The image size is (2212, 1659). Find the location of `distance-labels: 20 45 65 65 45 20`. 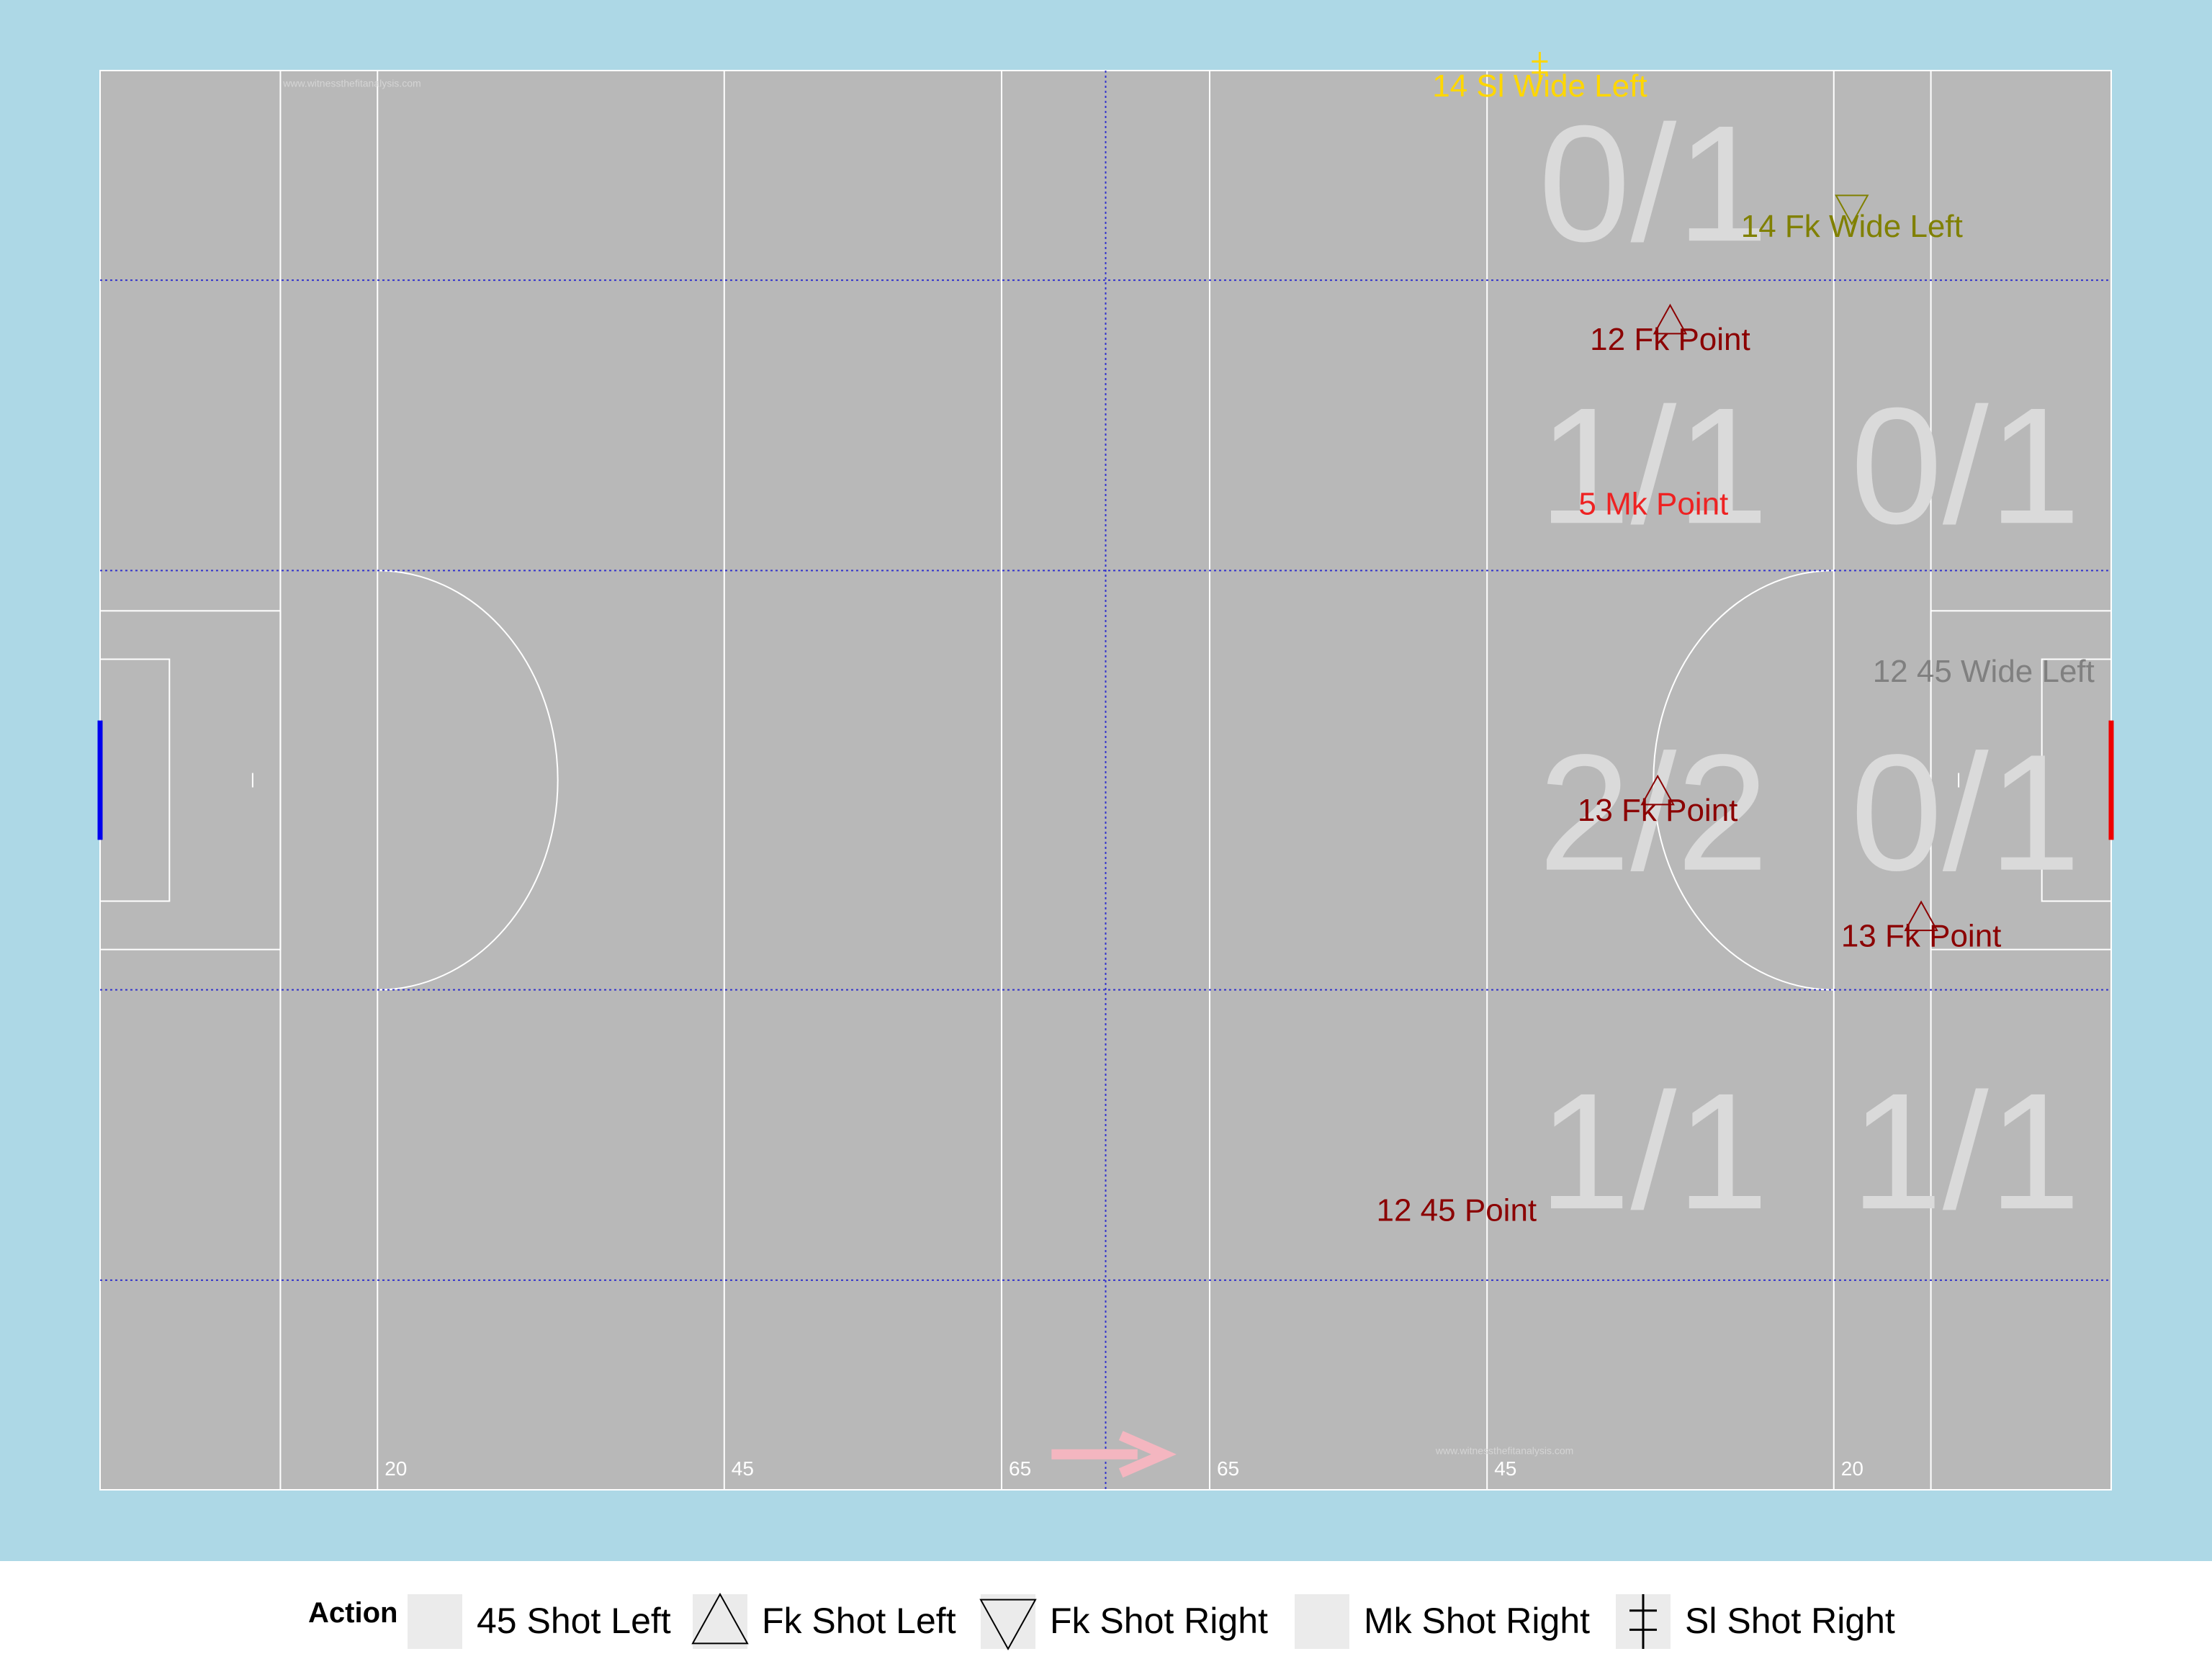

distance-labels: 20 45 65 65 45 20 is located at coordinates (1124, 1469).